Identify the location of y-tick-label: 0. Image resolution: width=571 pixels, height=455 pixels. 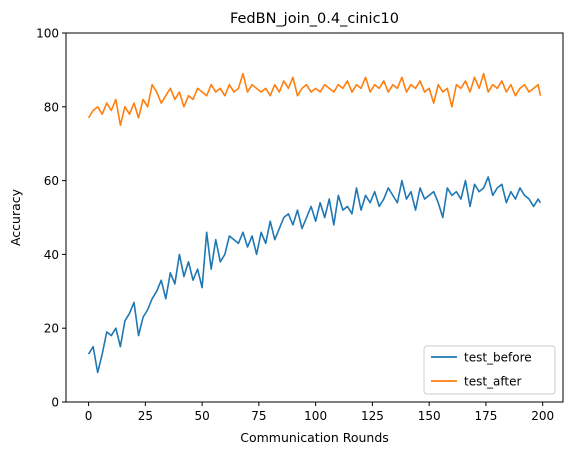
(55, 403).